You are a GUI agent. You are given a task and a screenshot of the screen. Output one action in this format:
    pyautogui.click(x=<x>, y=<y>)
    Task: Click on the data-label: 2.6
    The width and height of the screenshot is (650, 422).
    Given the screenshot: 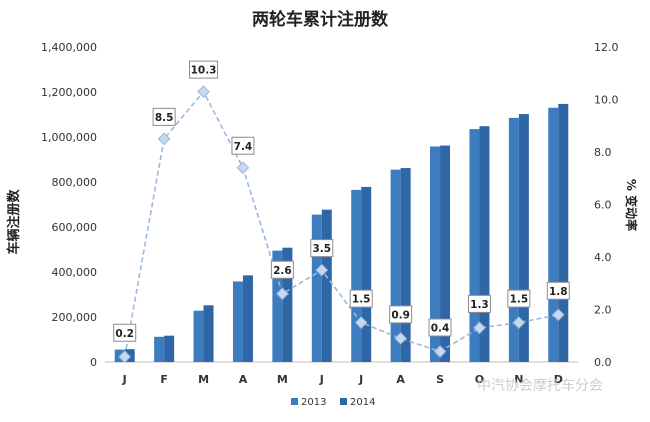 What is the action you would take?
    pyautogui.click(x=282, y=271)
    